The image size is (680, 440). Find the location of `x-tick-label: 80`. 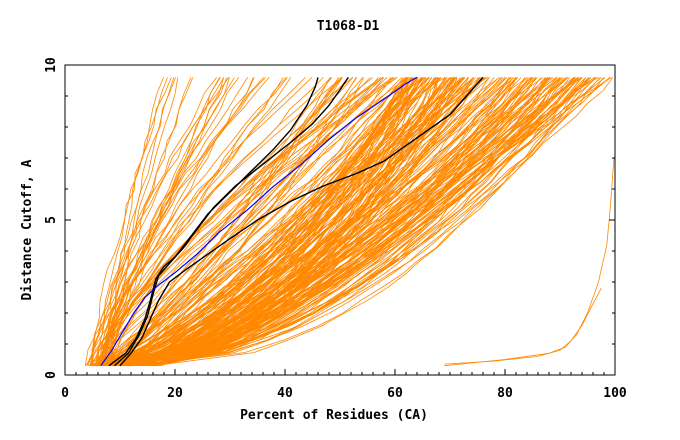

x-tick-label: 80 is located at coordinates (505, 393).